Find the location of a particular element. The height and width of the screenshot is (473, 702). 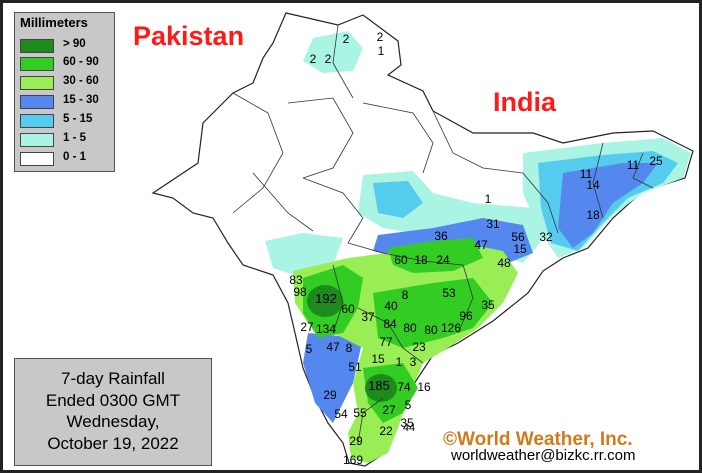

station-value: 54 is located at coordinates (341, 414).